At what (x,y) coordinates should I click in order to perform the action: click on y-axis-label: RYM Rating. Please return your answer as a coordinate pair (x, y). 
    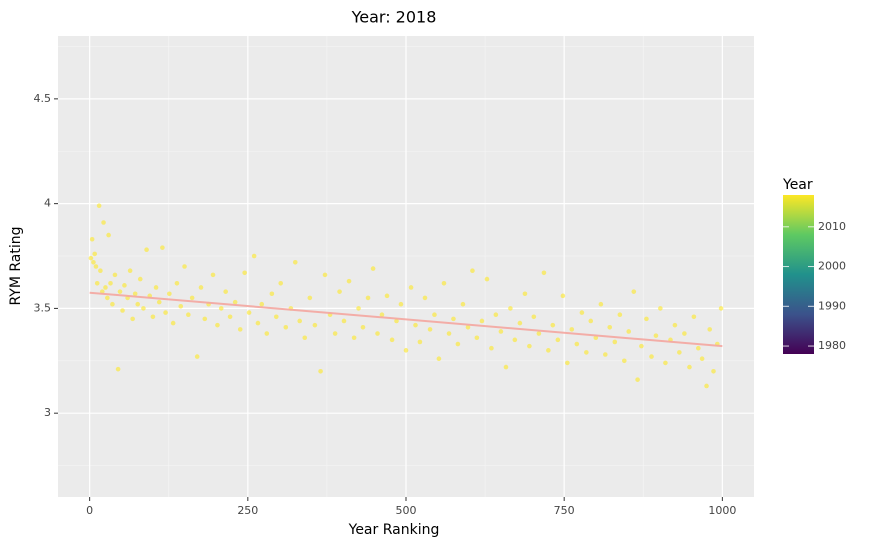
    Looking at the image, I should click on (16, 265).